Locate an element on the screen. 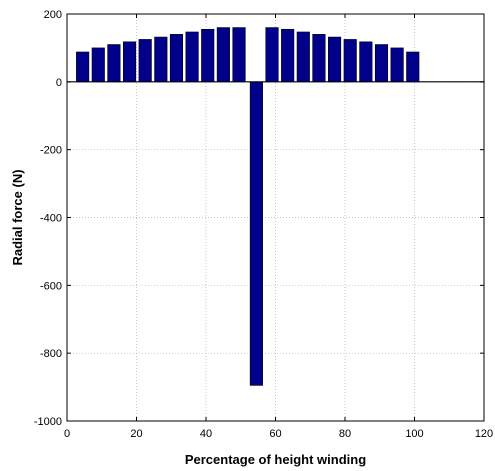 Image resolution: width=495 pixels, height=471 pixels. x-tick-label: 80 is located at coordinates (345, 434).